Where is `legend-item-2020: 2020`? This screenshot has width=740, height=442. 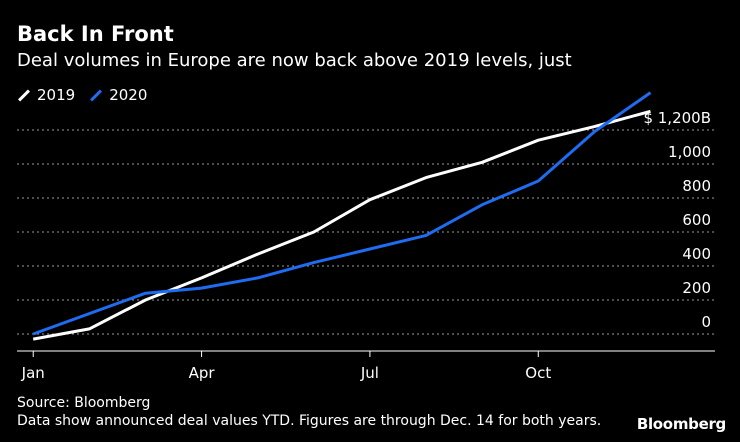
legend-item-2020: 2020 is located at coordinates (118, 95).